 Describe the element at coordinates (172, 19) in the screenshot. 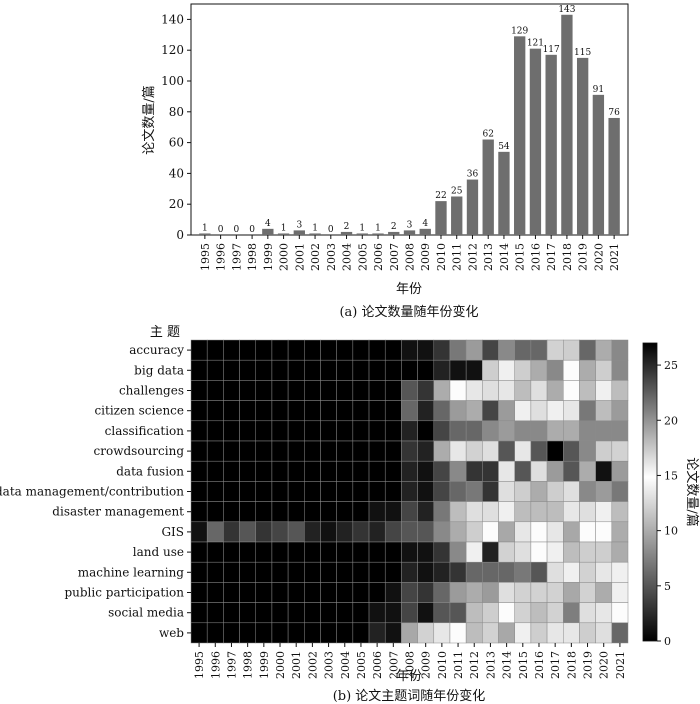

I see `bar-y-tick-label: 140` at that location.